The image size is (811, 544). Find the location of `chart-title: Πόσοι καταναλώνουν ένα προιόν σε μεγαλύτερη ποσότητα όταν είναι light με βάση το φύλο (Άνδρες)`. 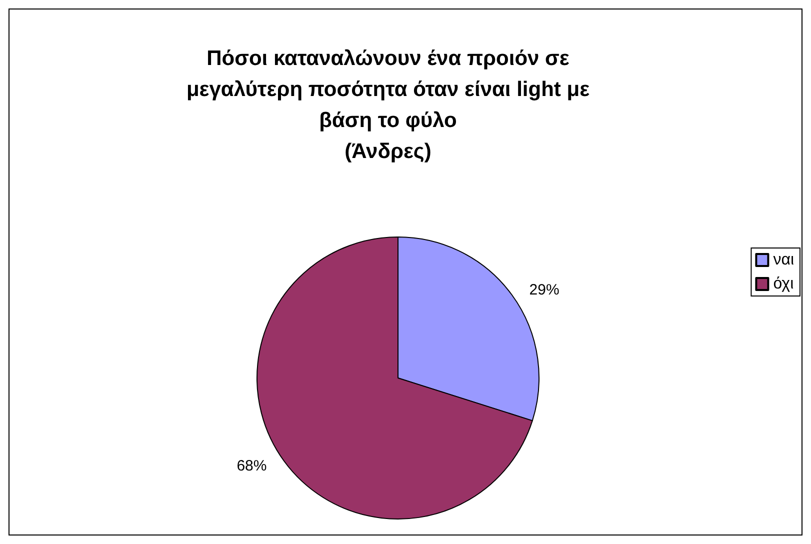

chart-title: Πόσοι καταναλώνουν ένα προιόν σε μεγαλύτερη ποσότητα όταν είναι light με βάση το φύλο (Άνδρες) is located at coordinates (388, 105).